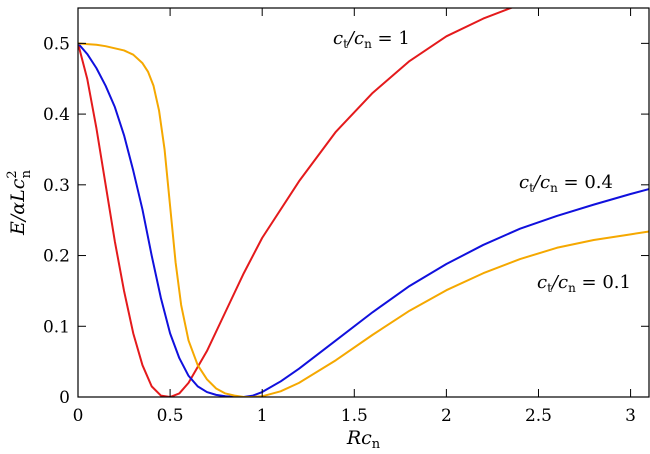 This screenshot has height=454, width=650. Describe the element at coordinates (630, 416) in the screenshot. I see `x-tick-label: 3` at that location.